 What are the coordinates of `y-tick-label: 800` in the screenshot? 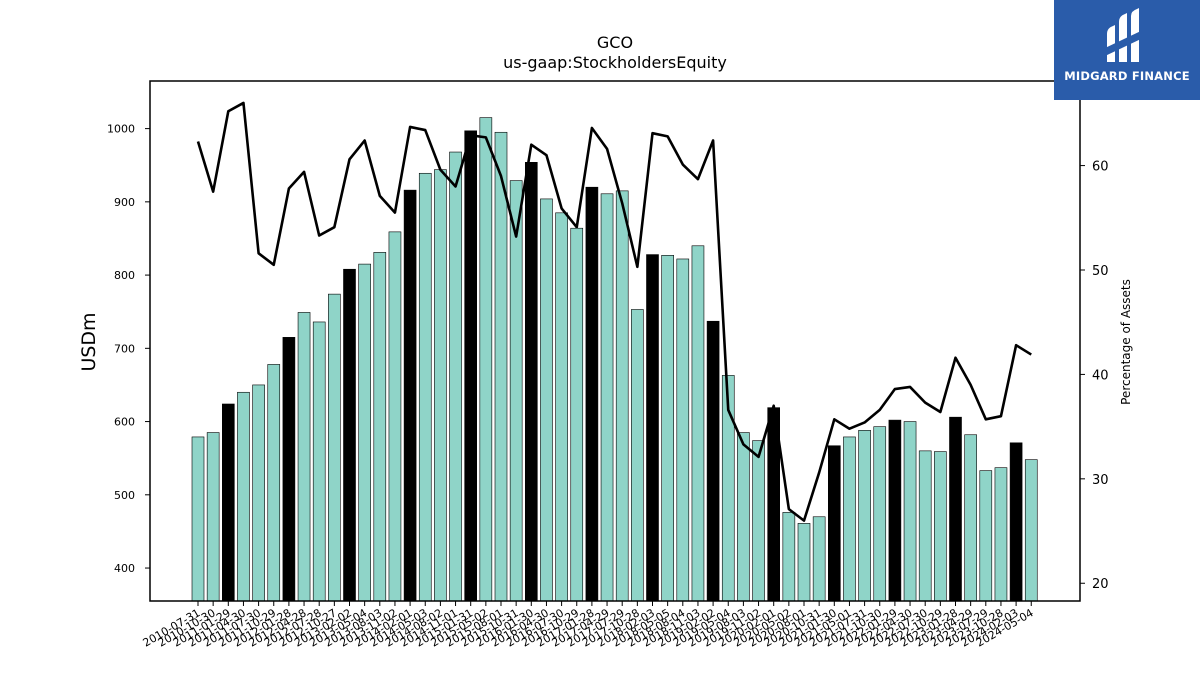 It's located at (124, 275).